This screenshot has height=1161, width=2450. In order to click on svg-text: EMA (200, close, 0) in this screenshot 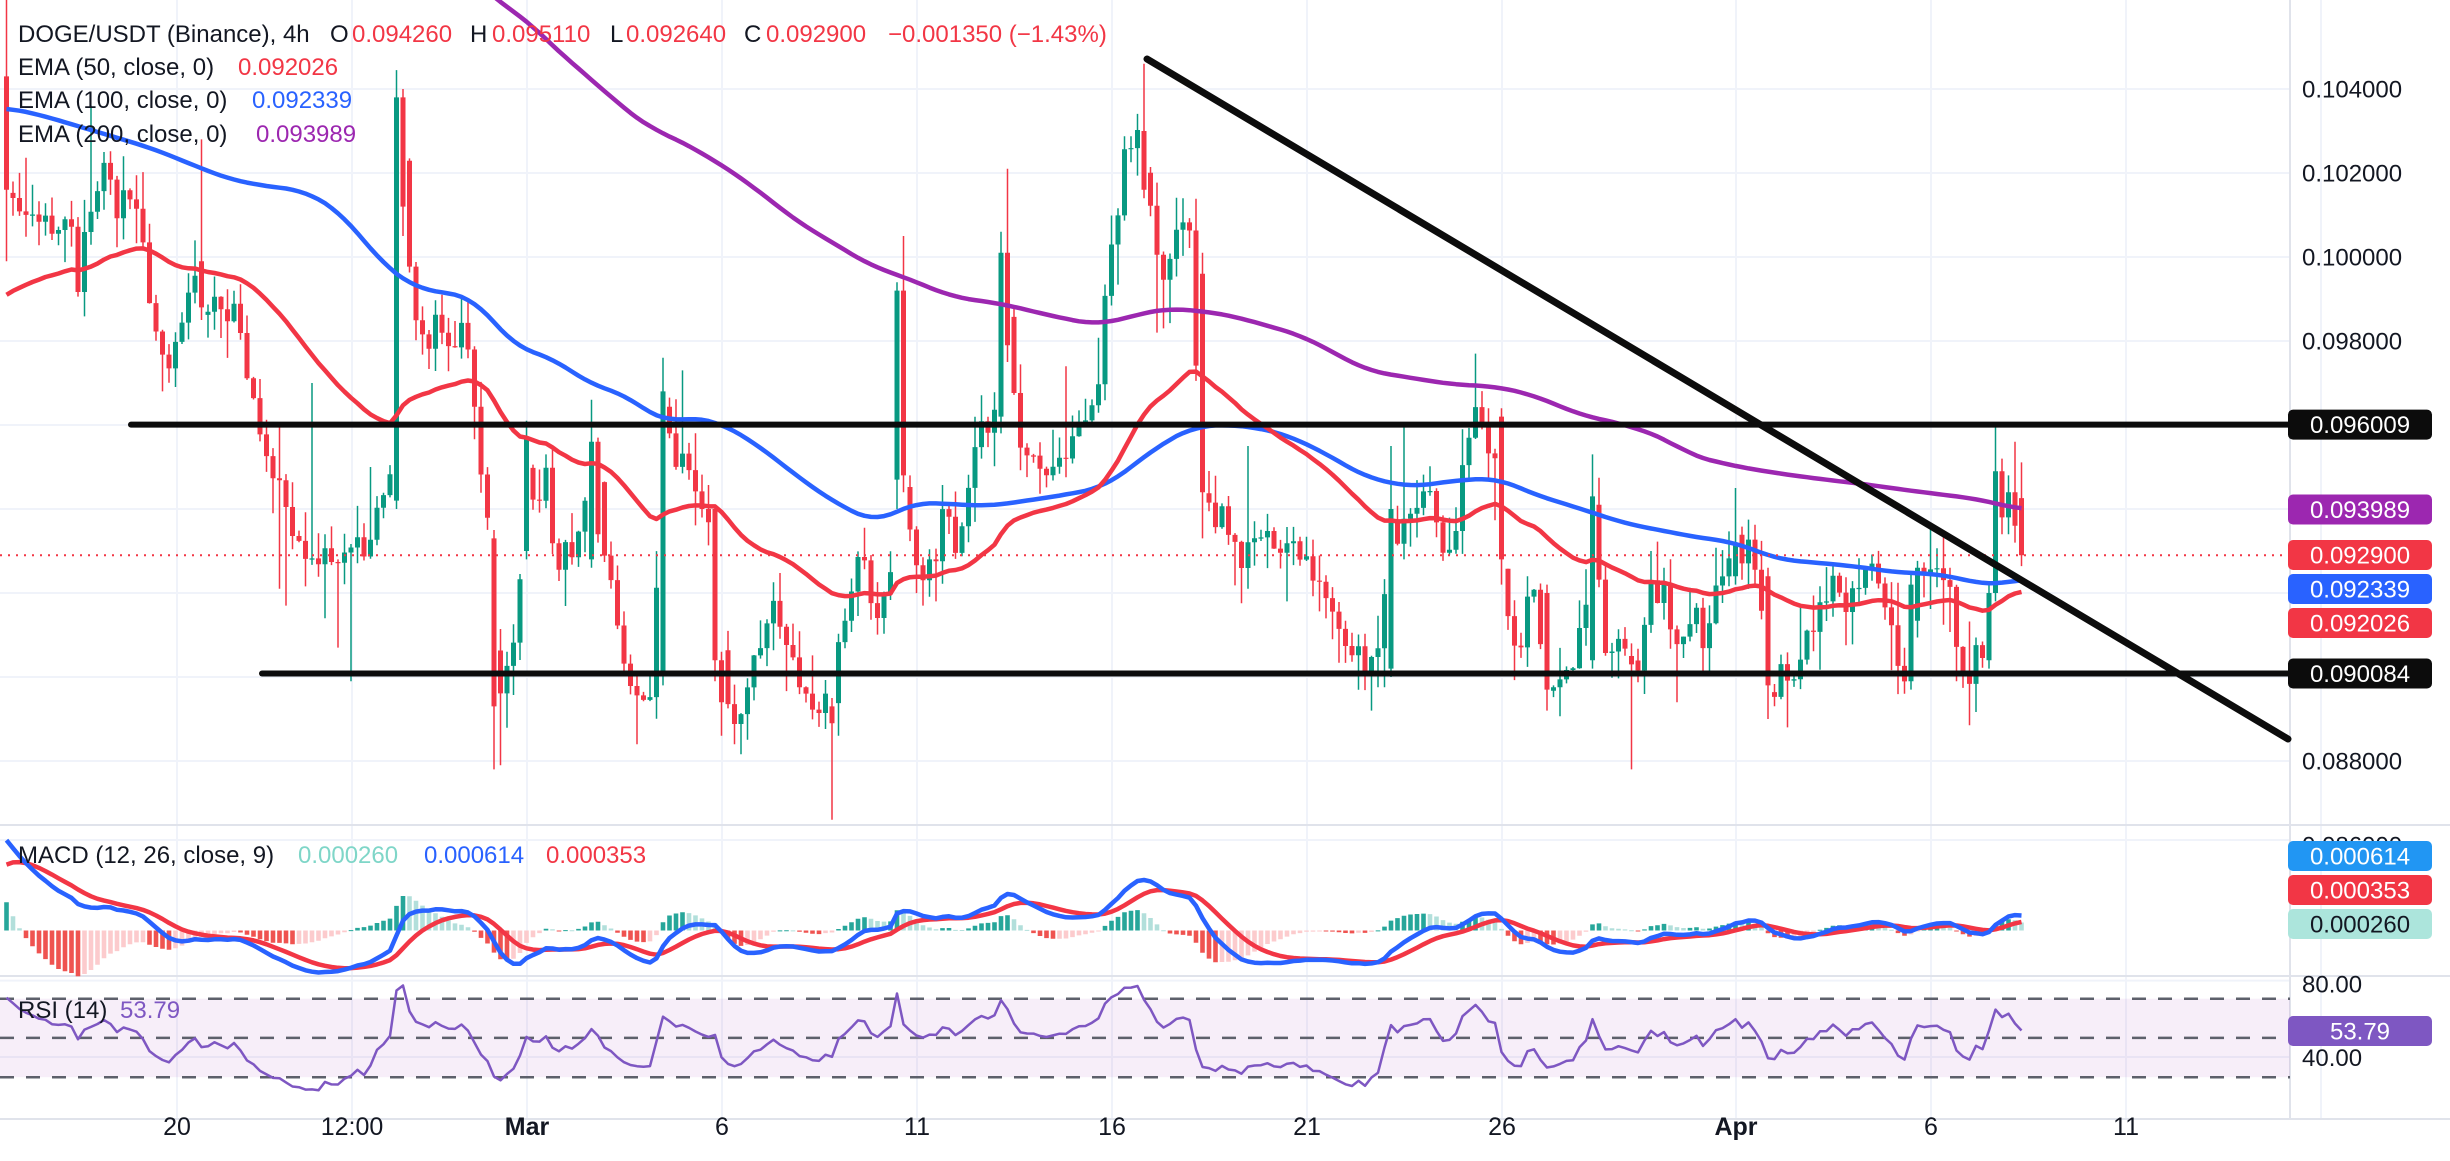, I will do `click(122, 134)`.